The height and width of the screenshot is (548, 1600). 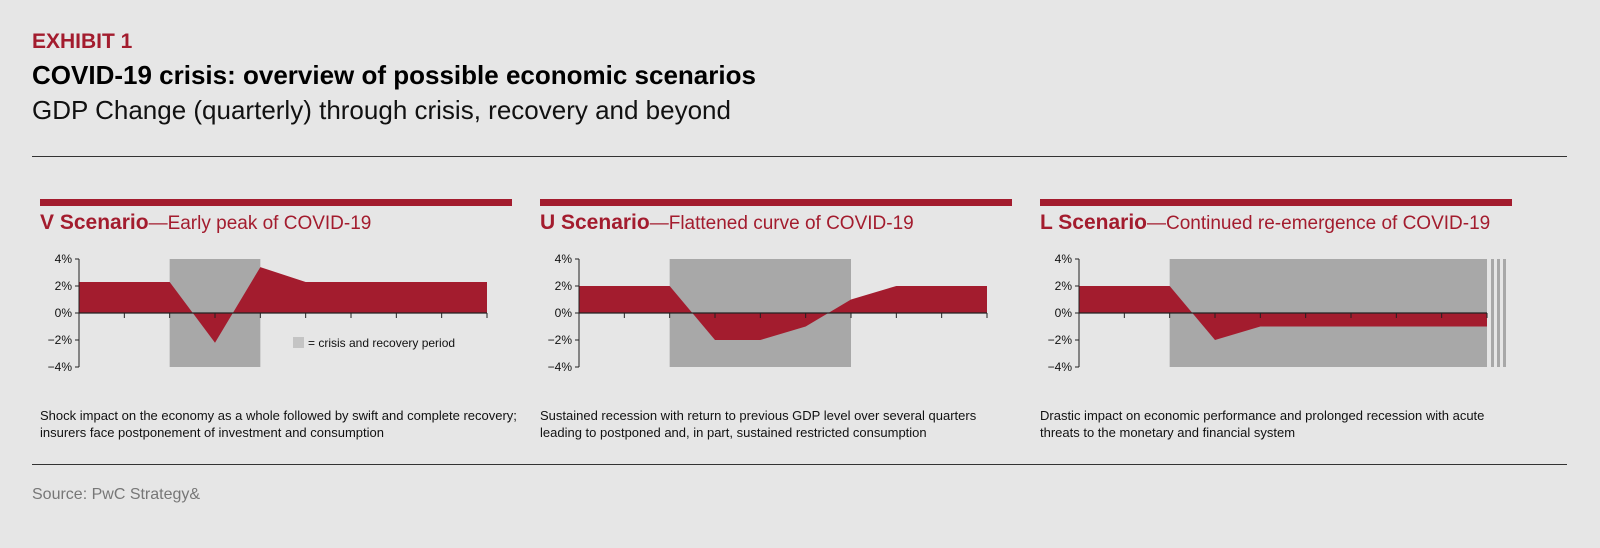 What do you see at coordinates (781, 223) in the screenshot?
I see `scenario-subtitle: —Flattened curve of COVID-19` at bounding box center [781, 223].